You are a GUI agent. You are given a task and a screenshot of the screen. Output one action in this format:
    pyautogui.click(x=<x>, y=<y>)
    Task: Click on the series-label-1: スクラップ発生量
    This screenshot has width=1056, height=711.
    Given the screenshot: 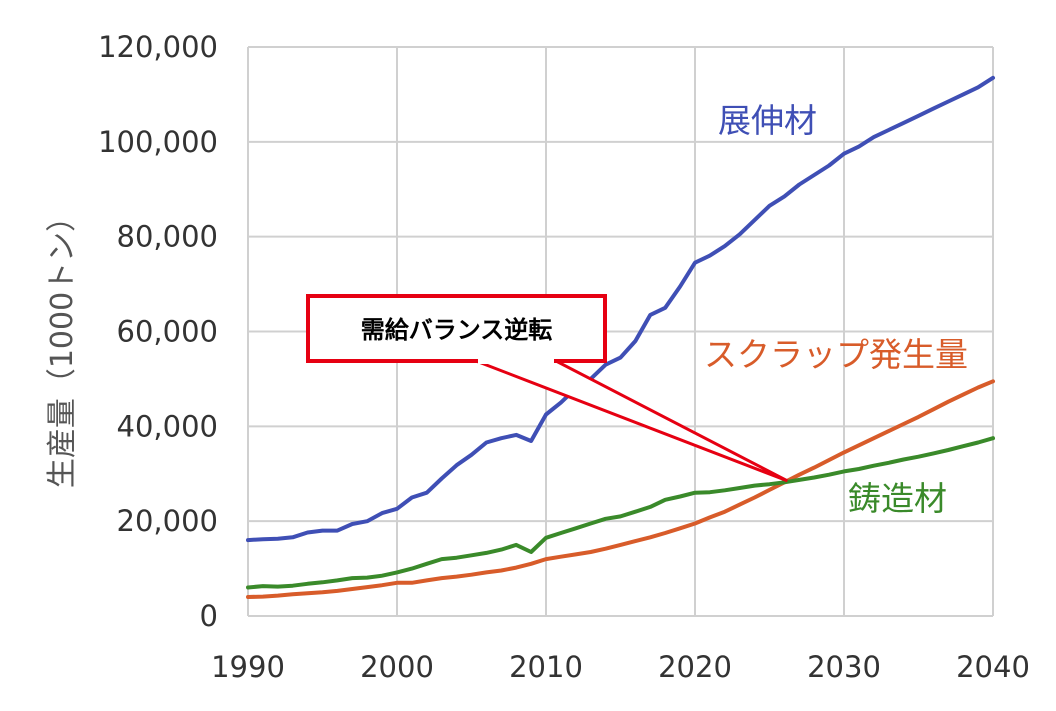 What is the action you would take?
    pyautogui.click(x=836, y=354)
    